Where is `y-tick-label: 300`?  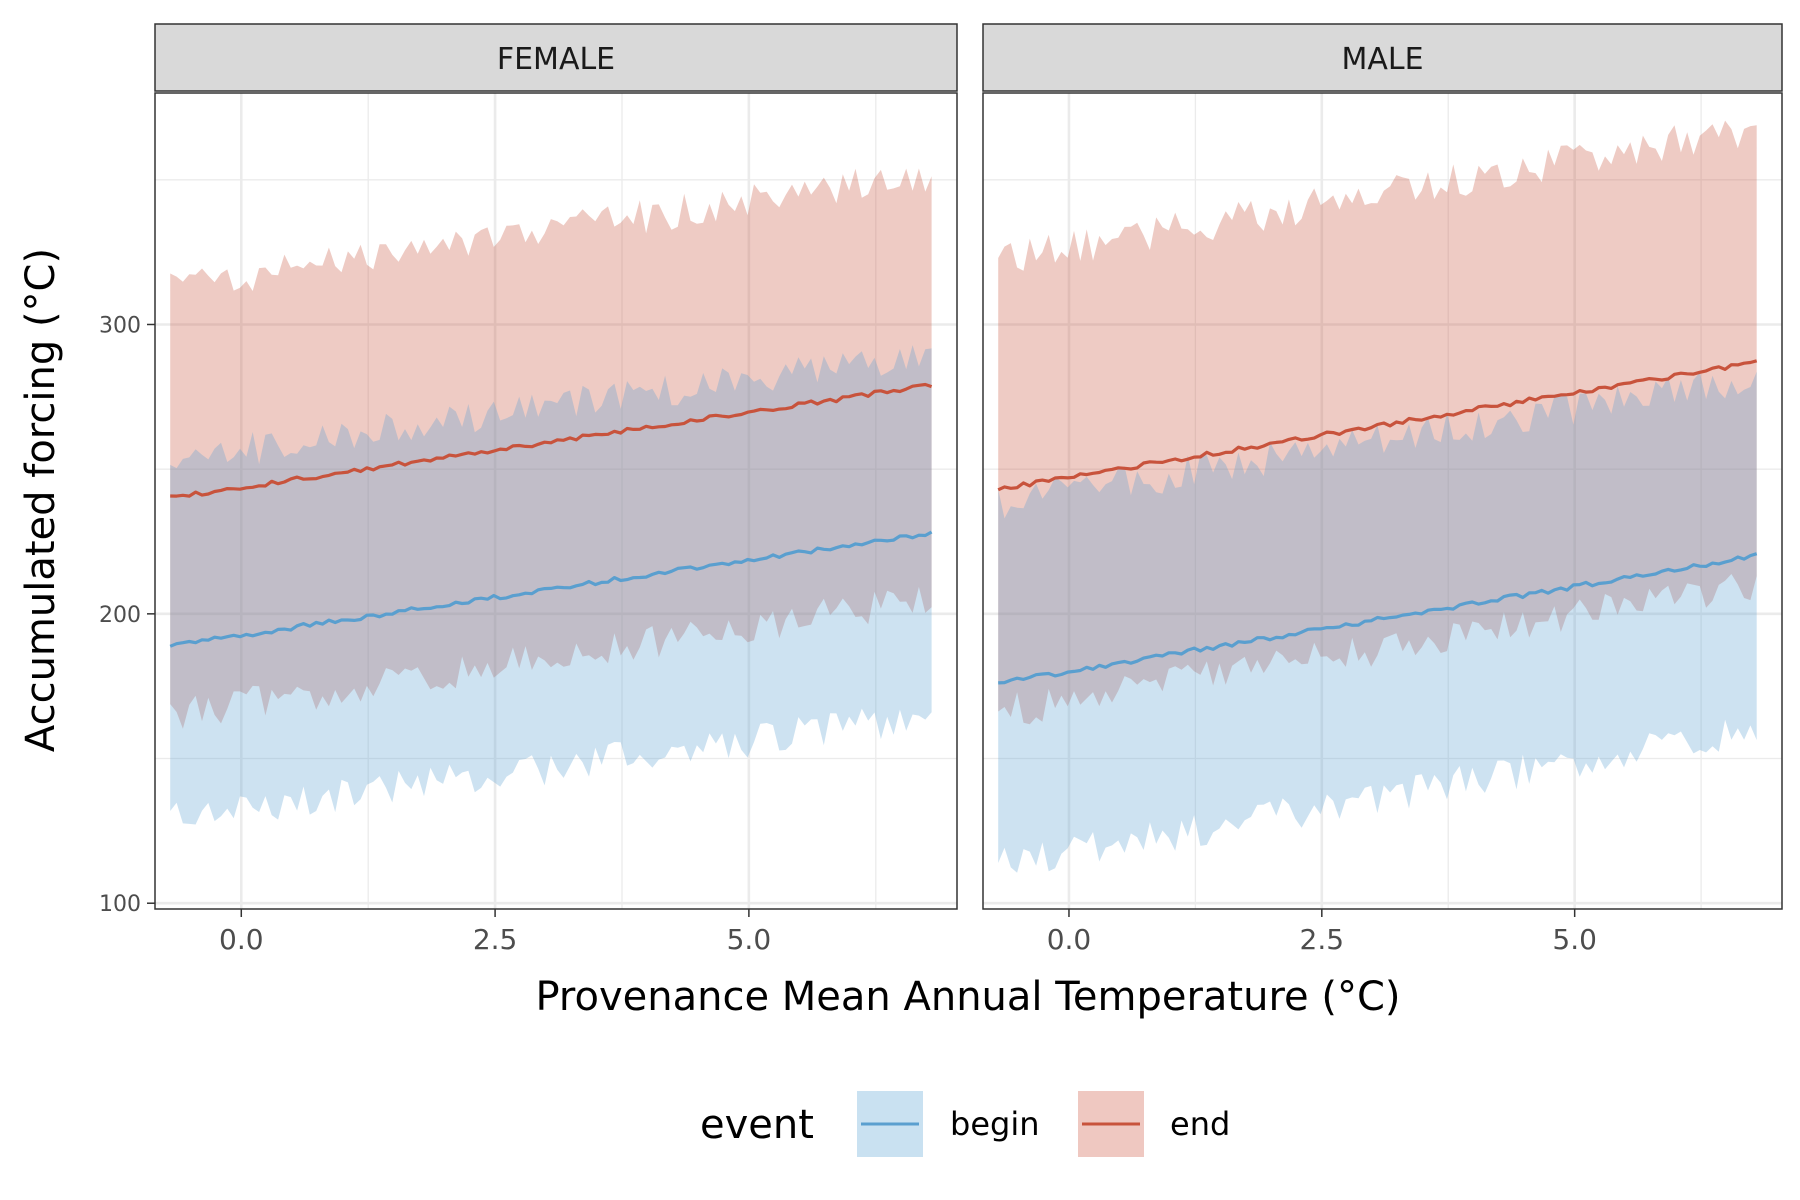 y-tick-label: 300 is located at coordinates (120, 325).